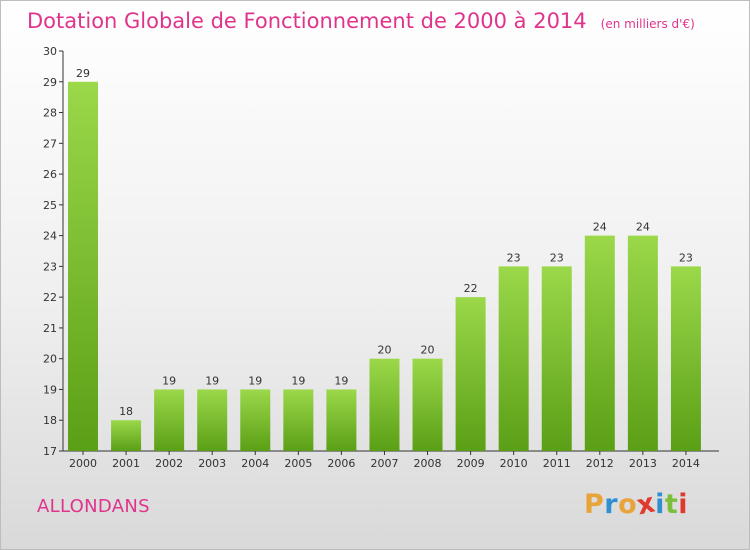  I want to click on x-tick-label: 2007, so click(384, 463).